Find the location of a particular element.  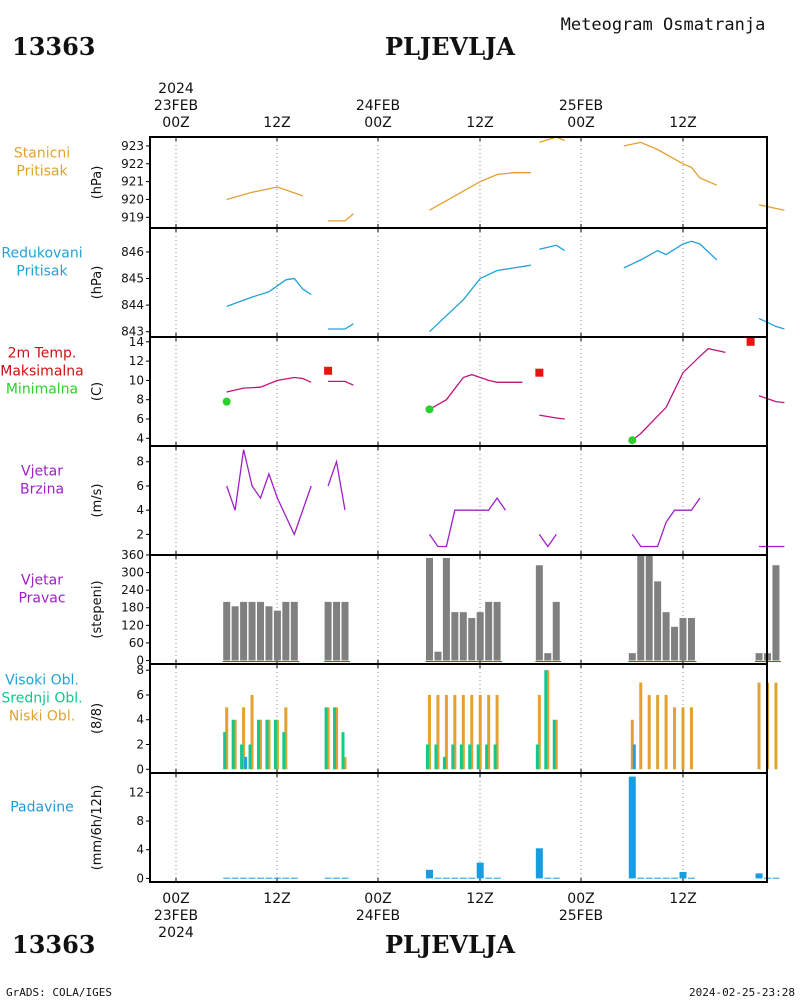

top-date-label-3: 25FEB is located at coordinates (581, 106).